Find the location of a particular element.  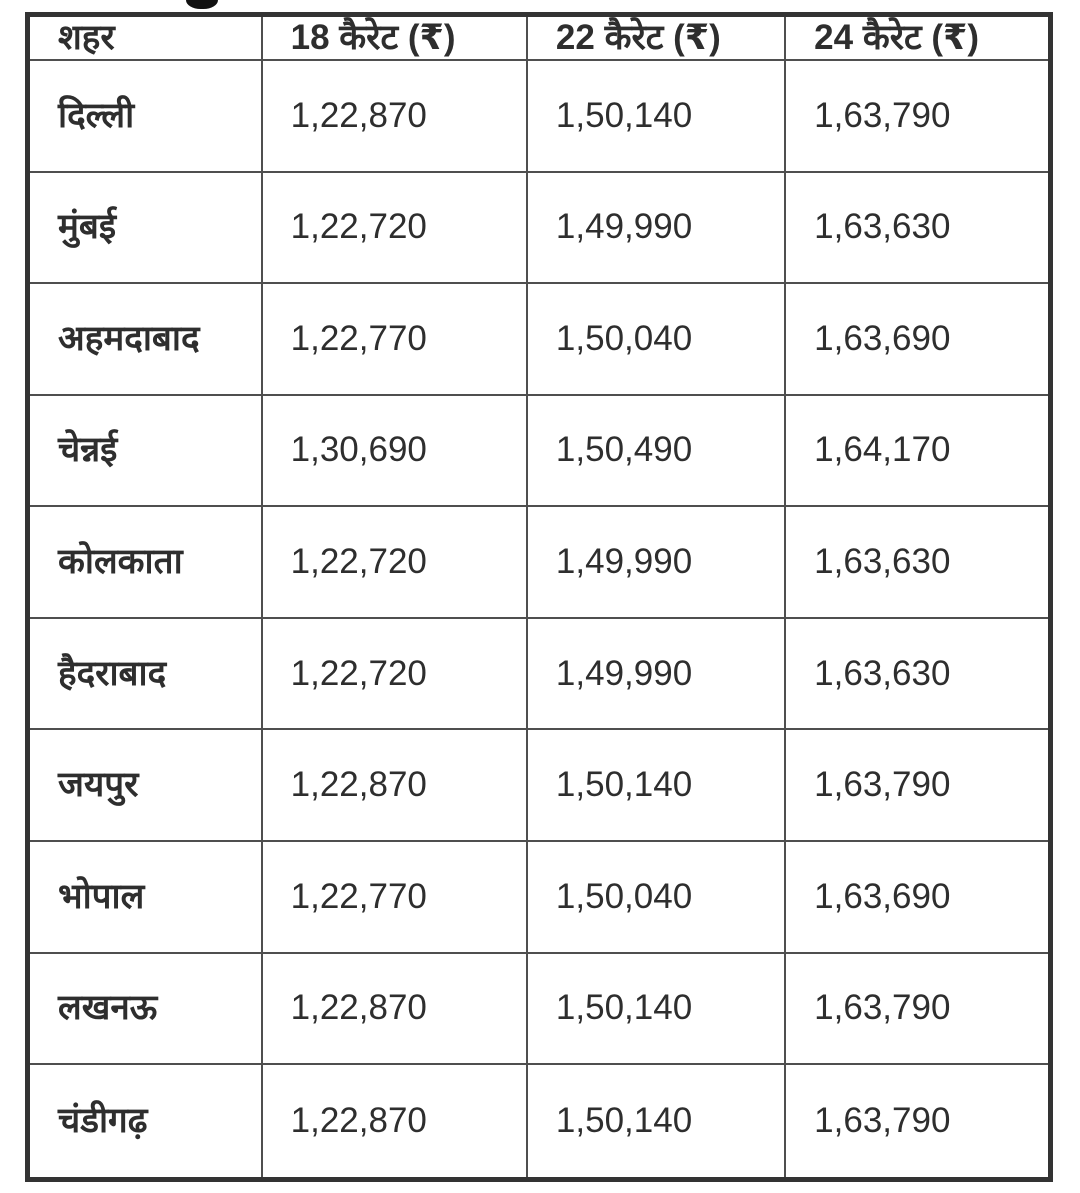

cell-city: भोपाल is located at coordinates (144, 896).